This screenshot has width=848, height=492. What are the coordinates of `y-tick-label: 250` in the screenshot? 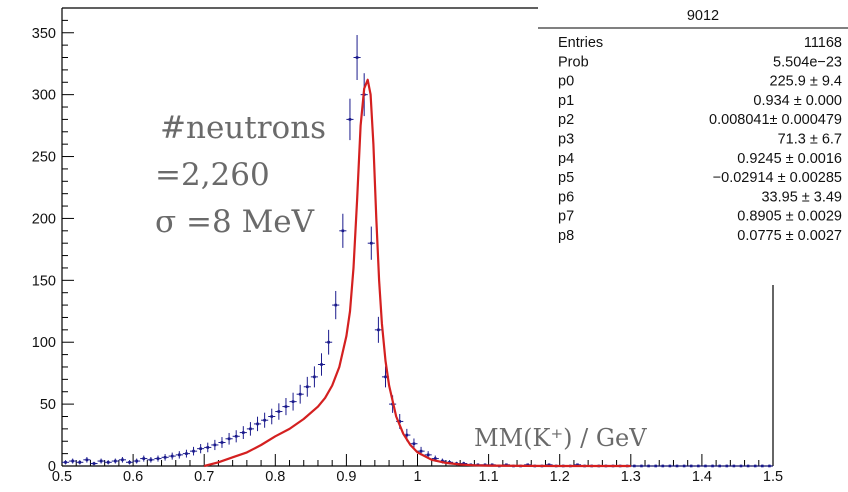 It's located at (44, 158).